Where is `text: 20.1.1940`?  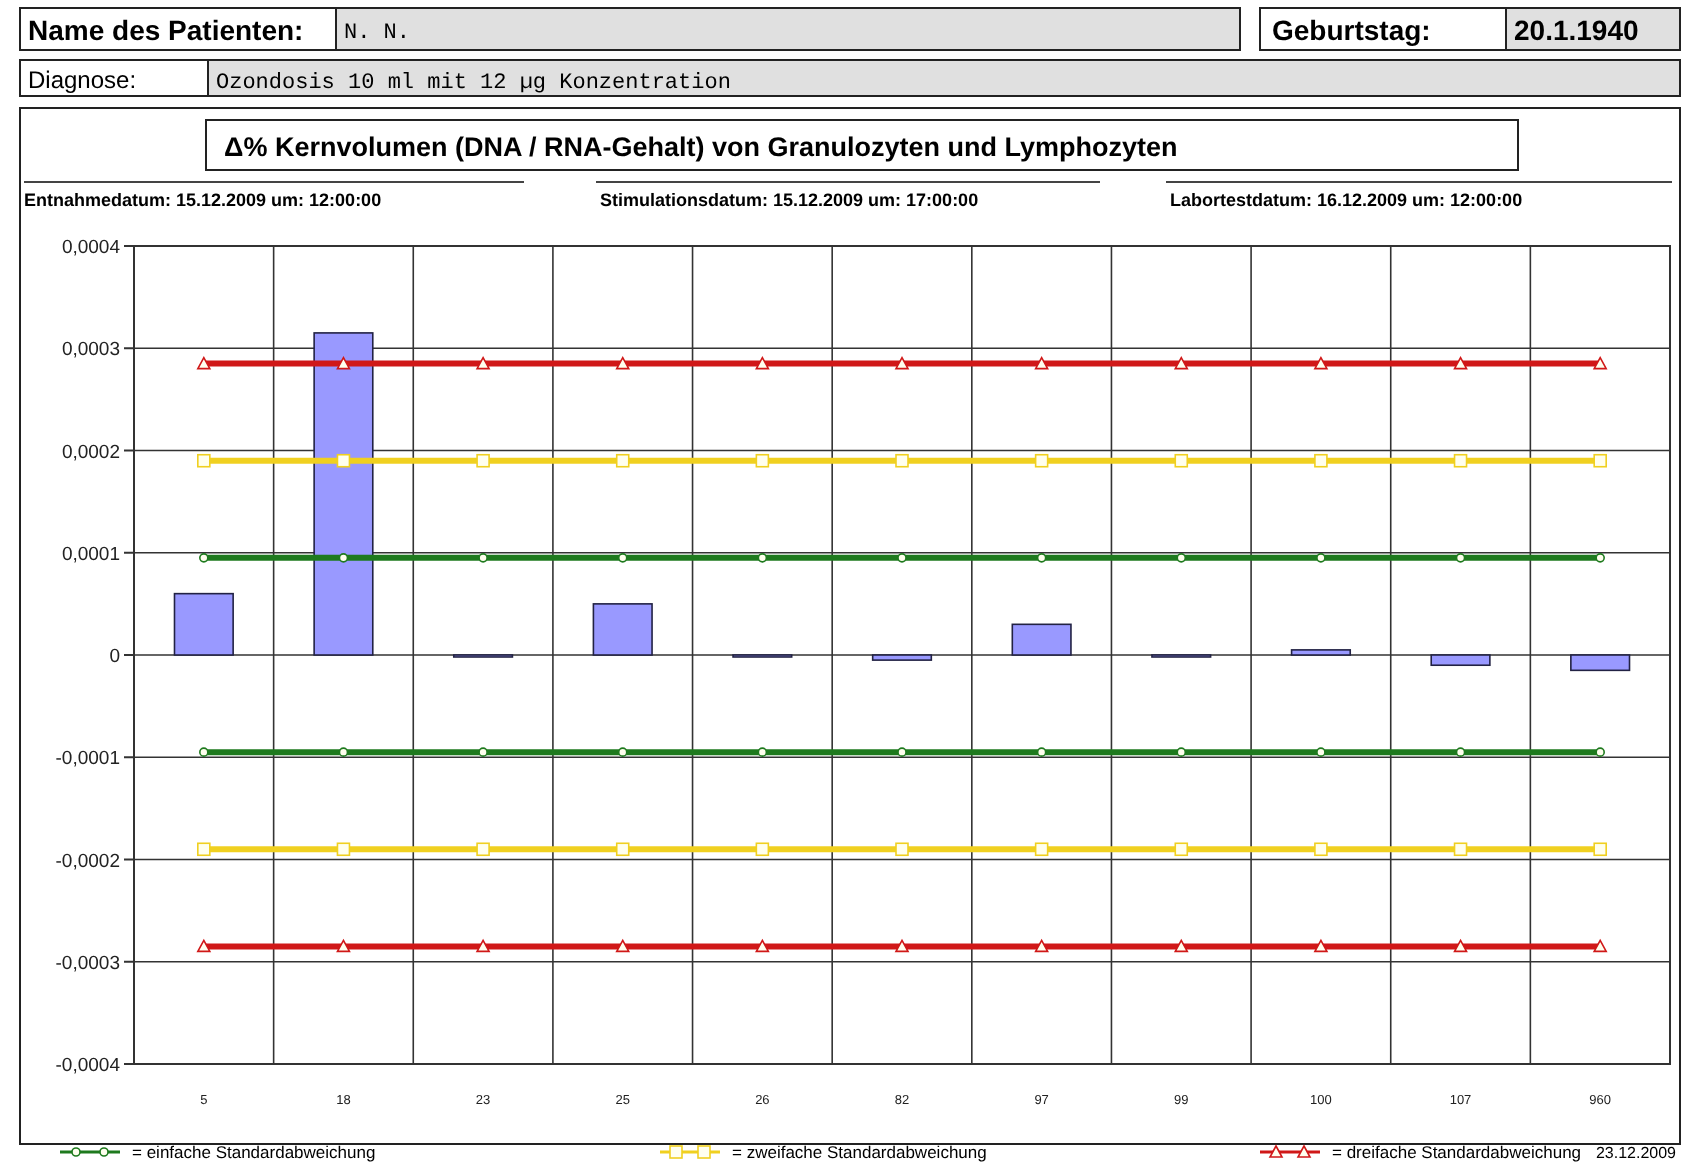 text: 20.1.1940 is located at coordinates (1576, 30).